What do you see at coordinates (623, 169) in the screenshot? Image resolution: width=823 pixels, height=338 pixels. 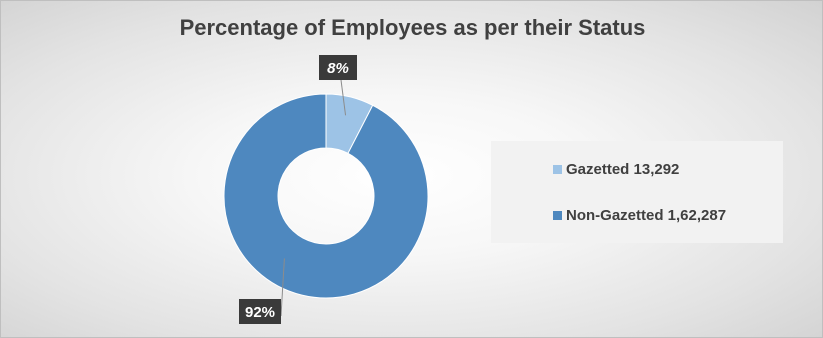 I see `legend-label-gazetted: Gazetted 13,292` at bounding box center [623, 169].